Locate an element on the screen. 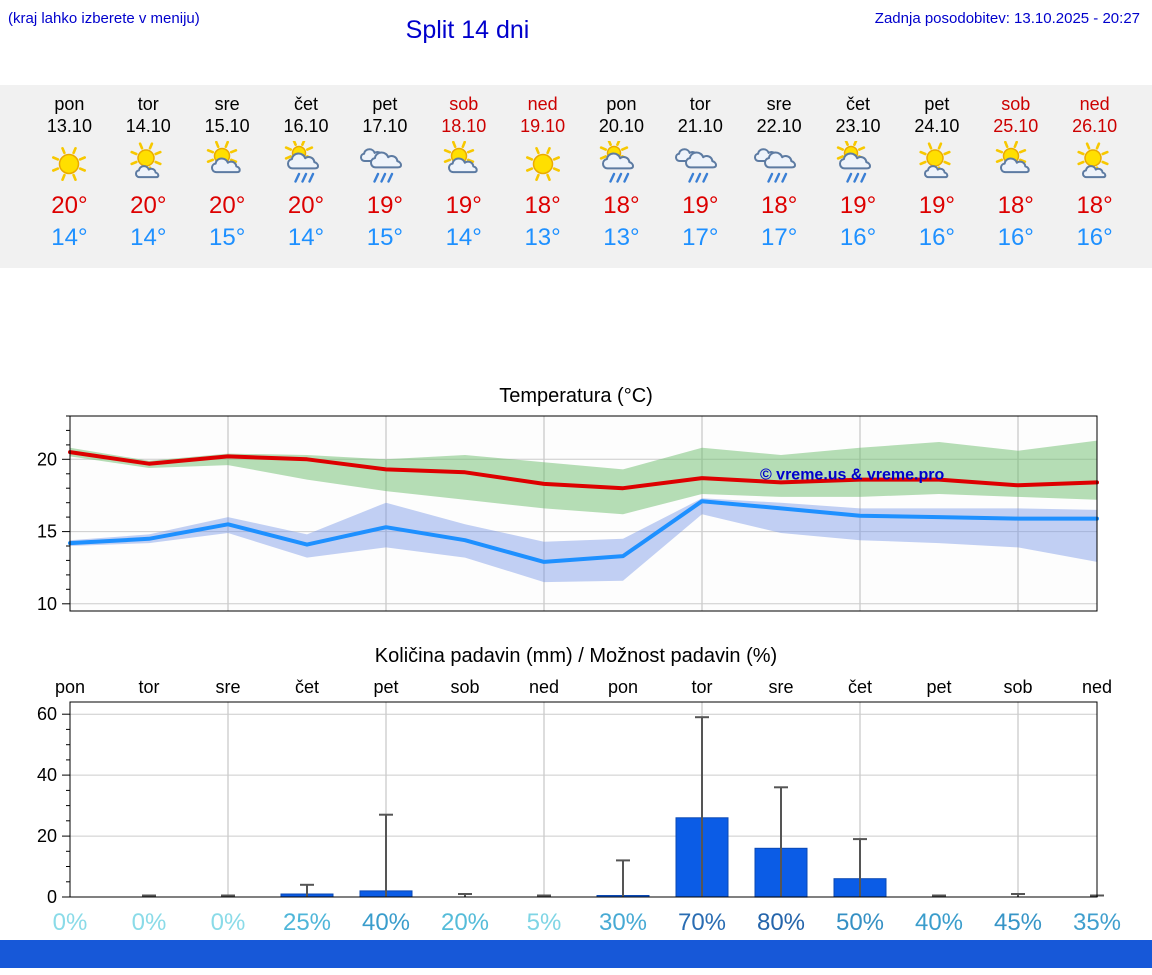 The height and width of the screenshot is (975, 1152). day-date: 25.10 is located at coordinates (1016, 126).